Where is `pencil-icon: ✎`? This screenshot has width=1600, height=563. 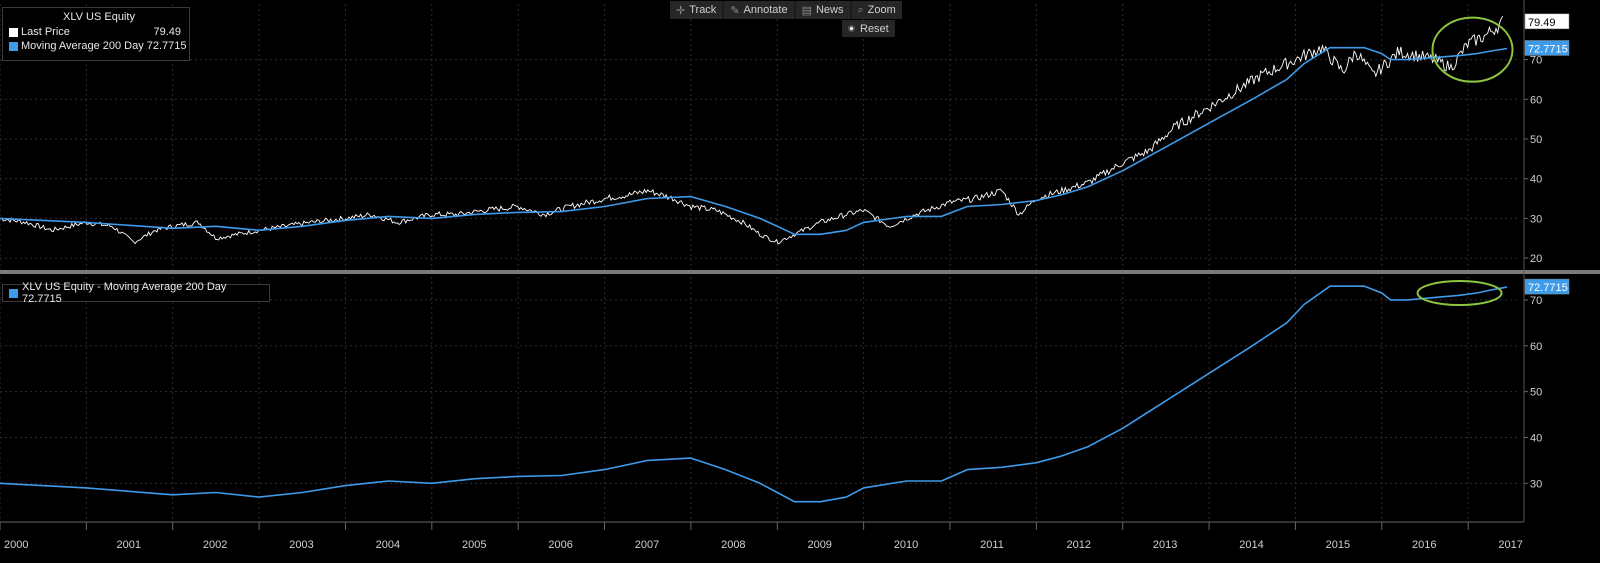
pencil-icon: ✎ is located at coordinates (735, 10).